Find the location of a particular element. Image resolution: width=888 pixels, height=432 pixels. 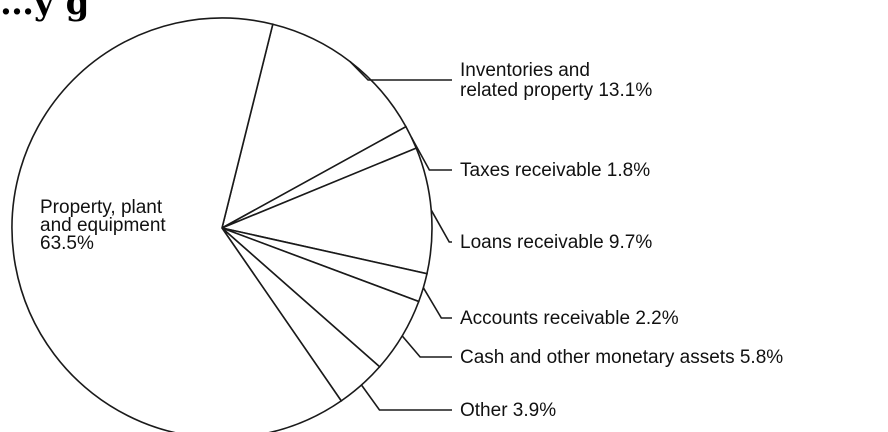

slice-label-loans: Loans receivable 9.7% is located at coordinates (556, 242).